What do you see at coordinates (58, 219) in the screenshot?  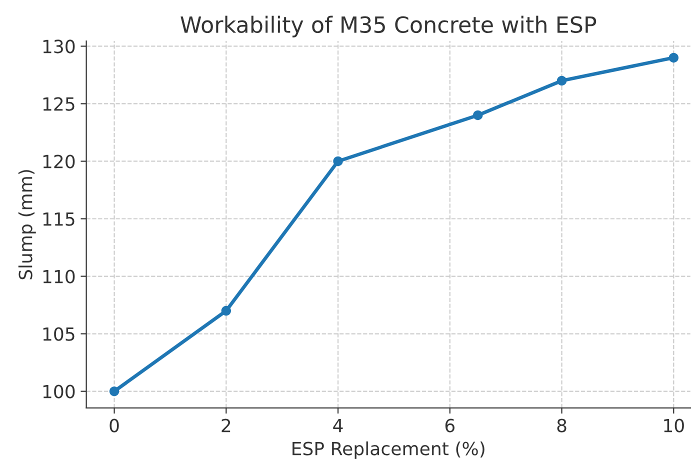 I see `y-tick-label: 115` at bounding box center [58, 219].